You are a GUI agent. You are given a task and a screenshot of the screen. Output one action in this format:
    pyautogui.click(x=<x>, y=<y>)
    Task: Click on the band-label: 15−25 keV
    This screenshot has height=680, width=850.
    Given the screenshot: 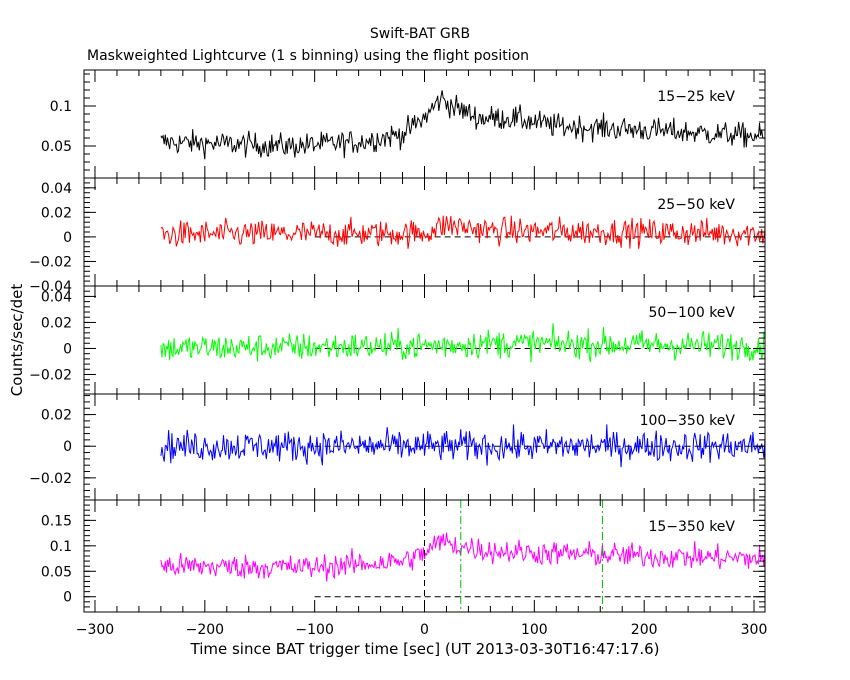 What is the action you would take?
    pyautogui.click(x=696, y=97)
    